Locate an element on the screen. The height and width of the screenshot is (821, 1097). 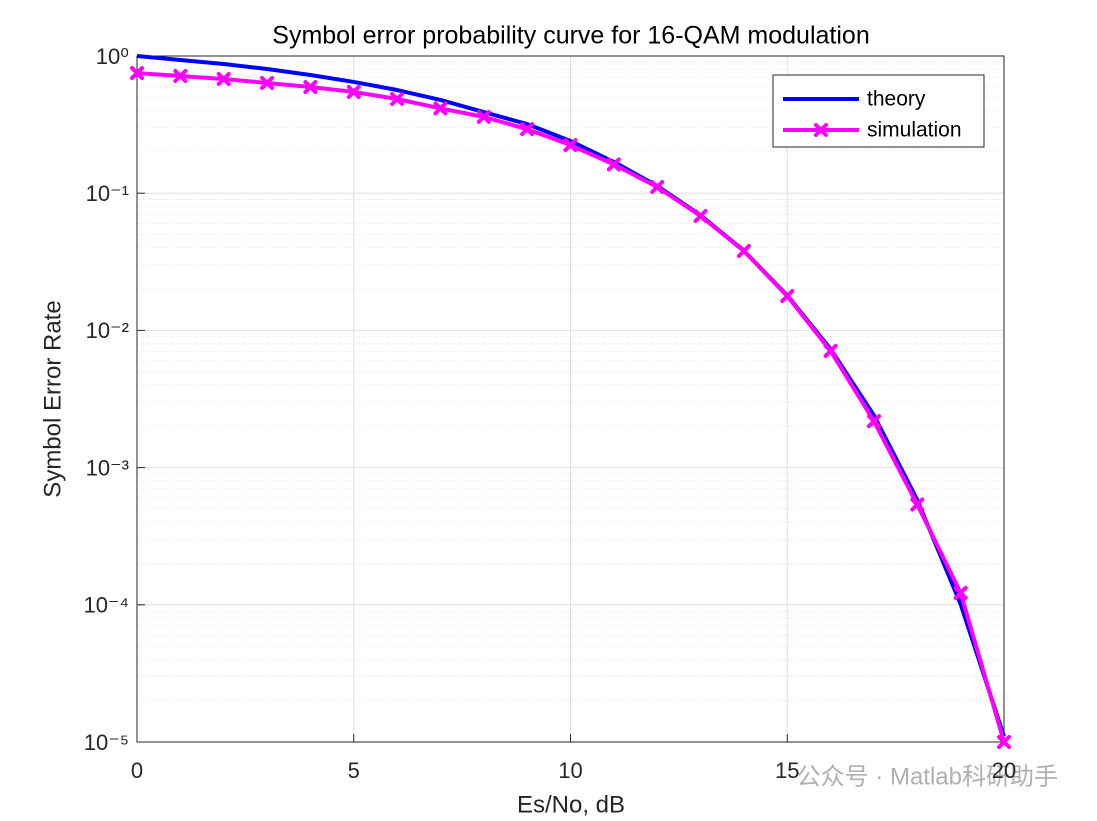
watermark: 公众号 · Matlab科研助手 is located at coordinates (927, 776).